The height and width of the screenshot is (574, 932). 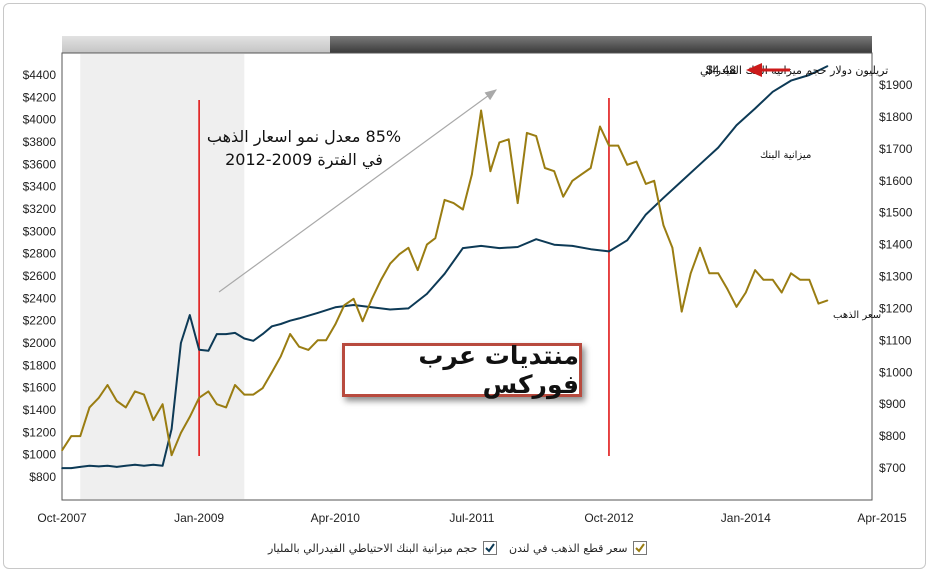 What do you see at coordinates (40, 321) in the screenshot?
I see `y-left-tick-label: $2200` at bounding box center [40, 321].